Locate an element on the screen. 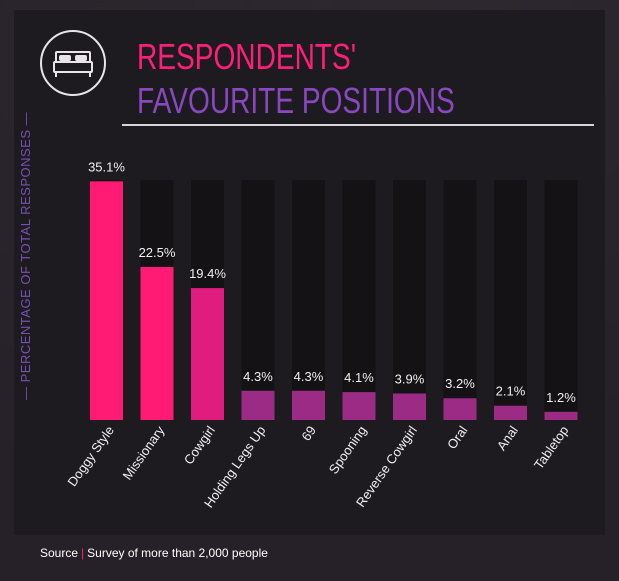 The image size is (619, 581). bed-icon is located at coordinates (73, 63).